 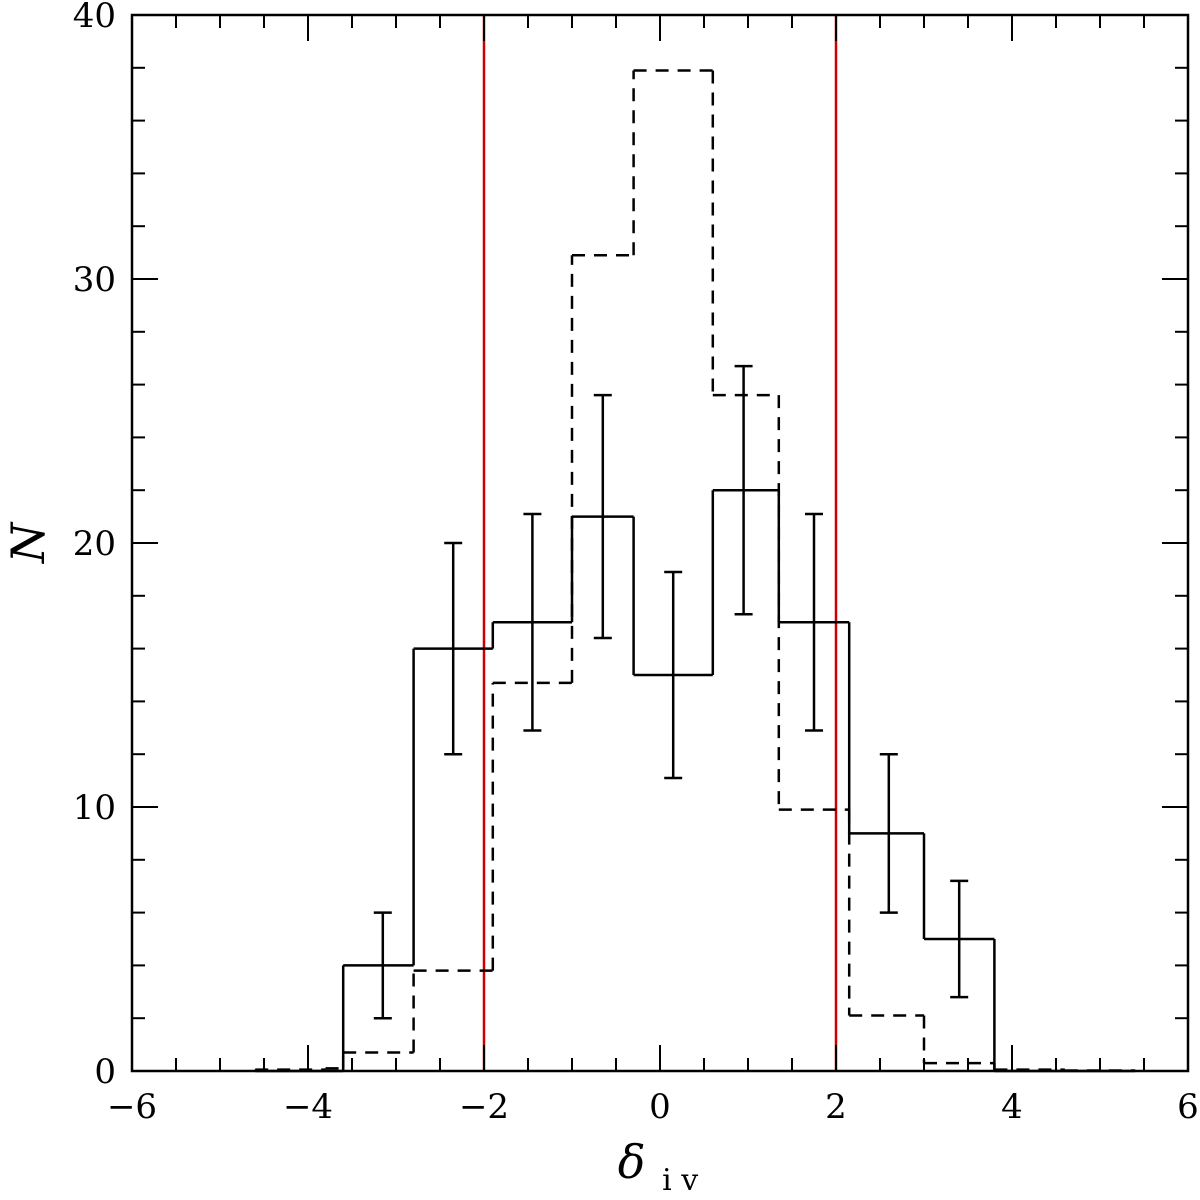 What do you see at coordinates (94, 280) in the screenshot?
I see `y-tick-label: 30` at bounding box center [94, 280].